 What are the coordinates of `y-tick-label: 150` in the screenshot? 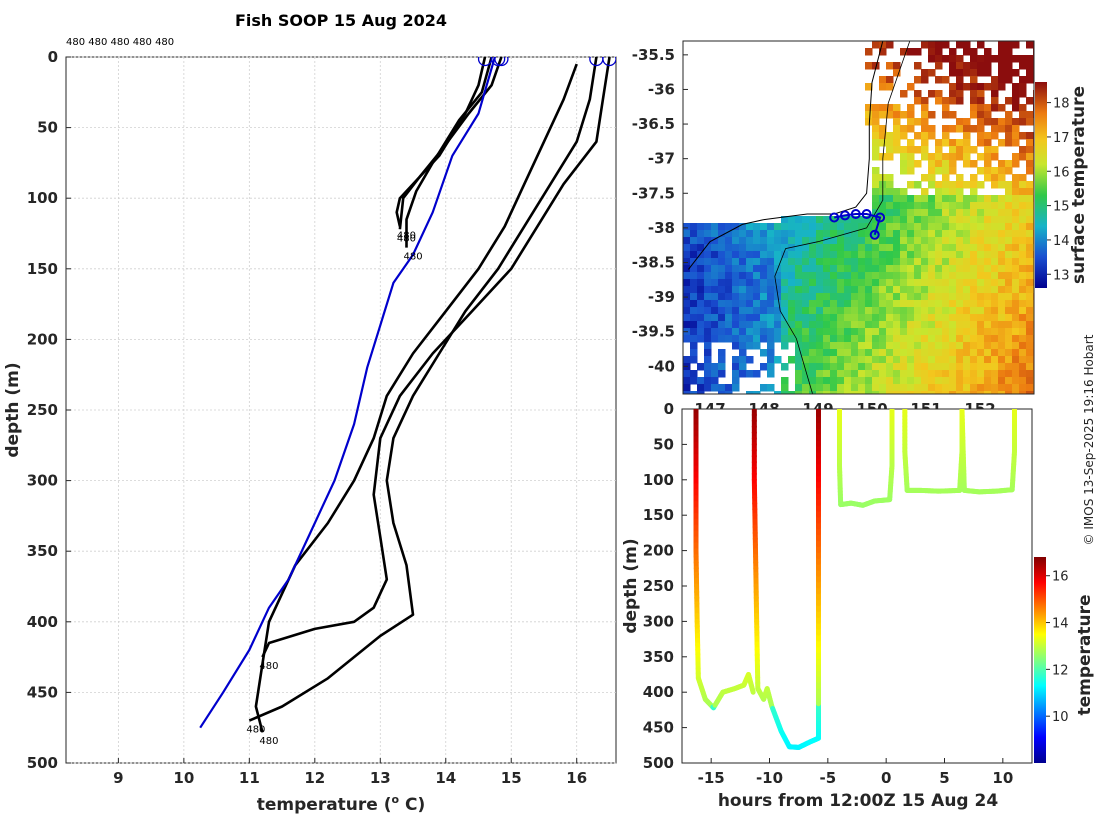 It's located at (658, 515).